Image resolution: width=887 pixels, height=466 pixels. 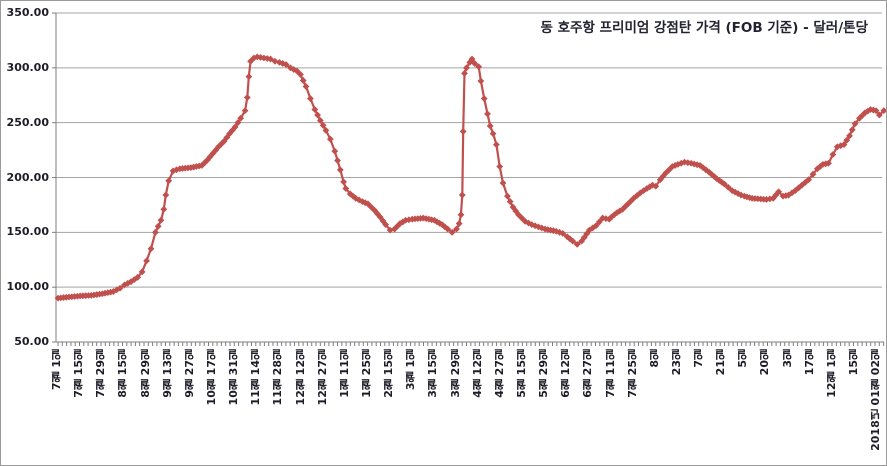 I want to click on x-axis-label: 7일, so click(x=699, y=358).